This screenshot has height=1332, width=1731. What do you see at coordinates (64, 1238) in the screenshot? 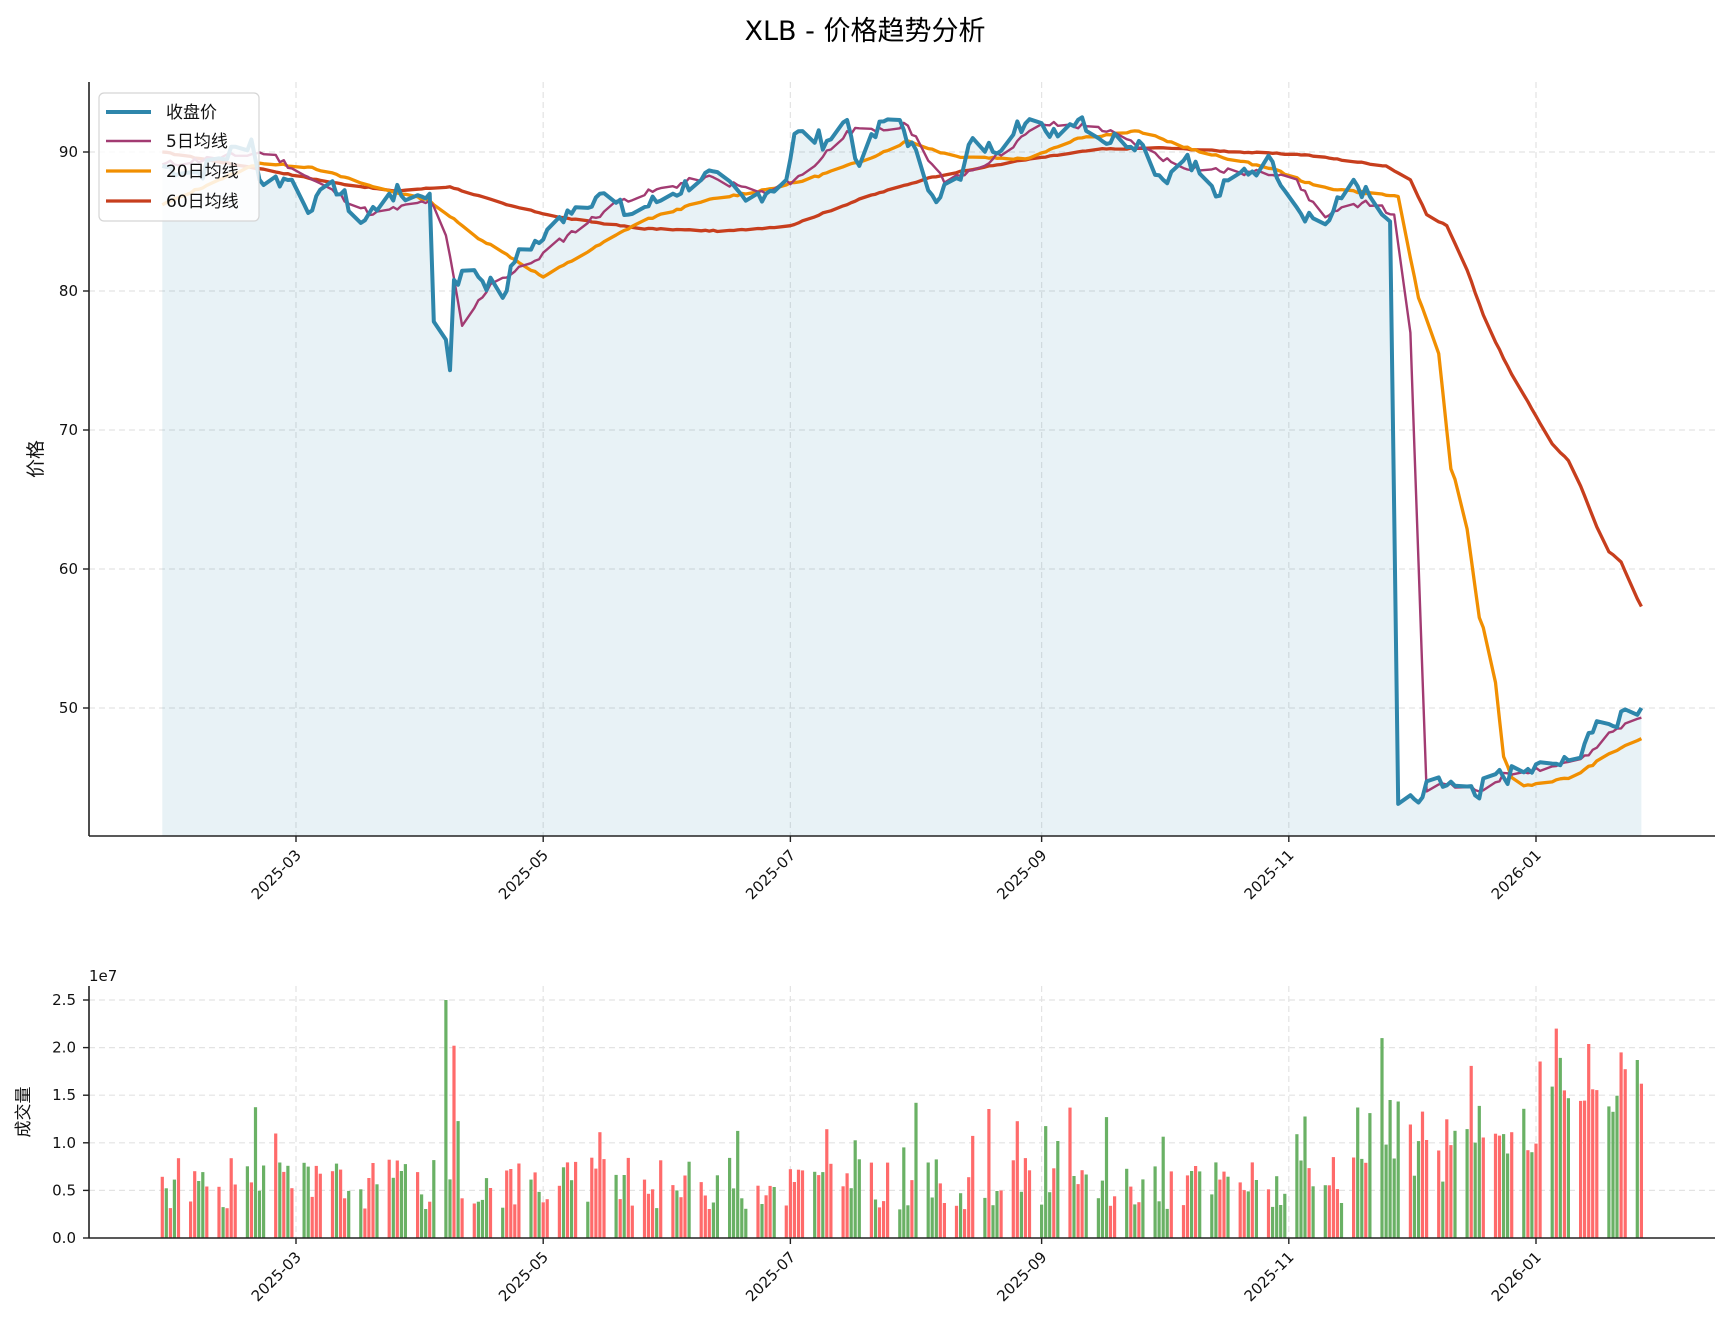
I see `volume-y-tick-label: 0.0` at bounding box center [64, 1238].